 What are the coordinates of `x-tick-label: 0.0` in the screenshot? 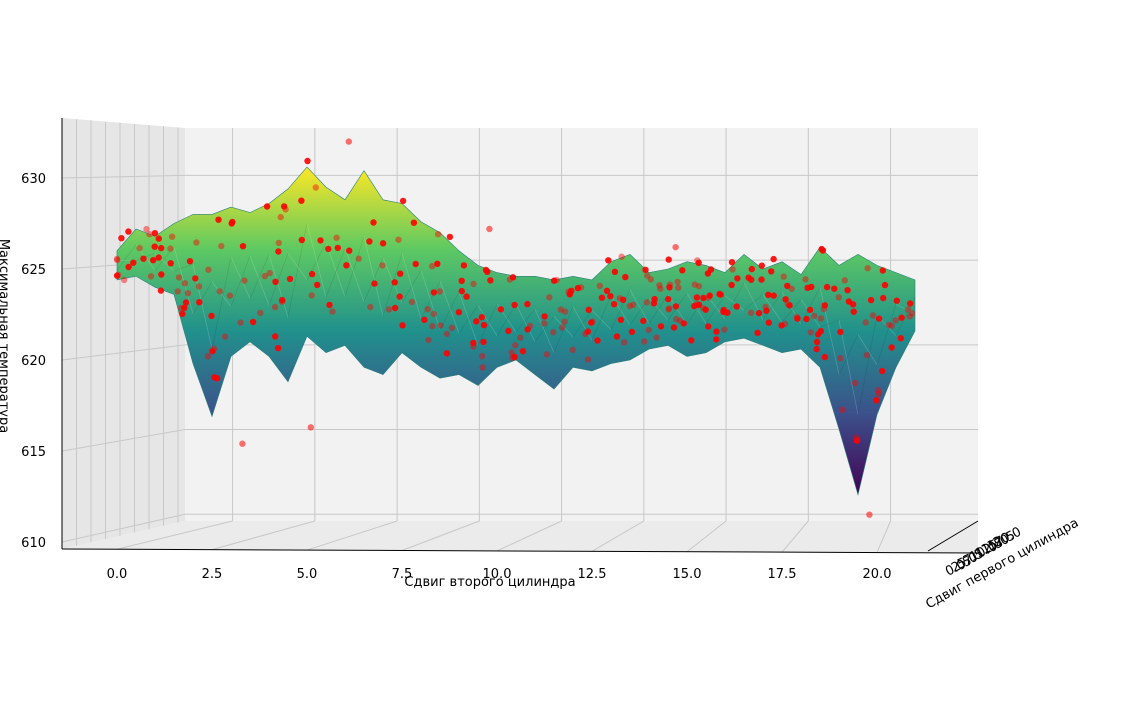 It's located at (117, 574).